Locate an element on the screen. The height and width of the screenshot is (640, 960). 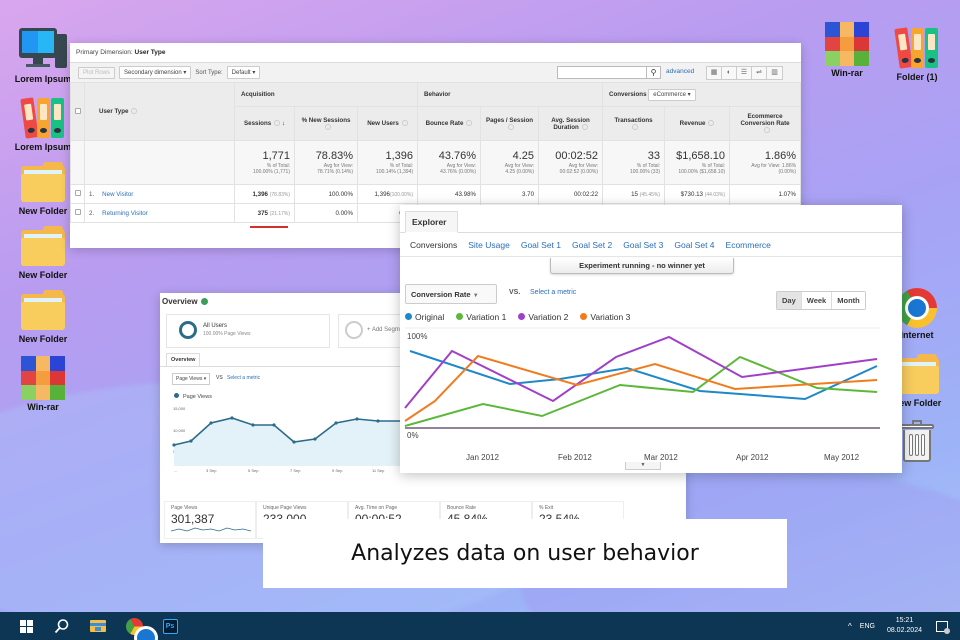
legend-variation-1: Variation 1 is located at coordinates (481, 317).